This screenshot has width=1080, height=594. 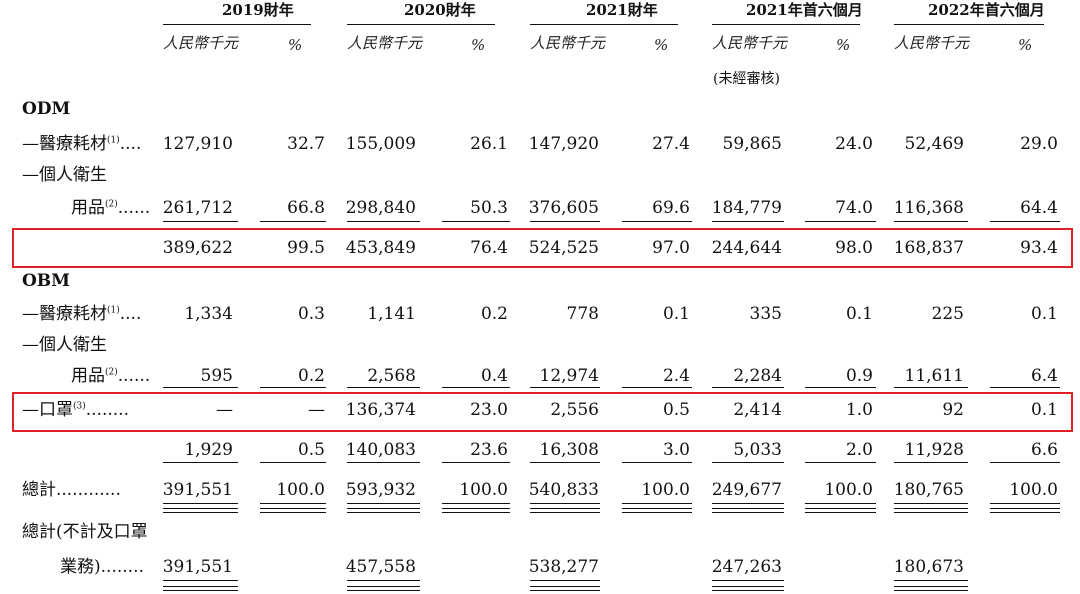 I want to click on section-obm: OBM, so click(x=46, y=281).